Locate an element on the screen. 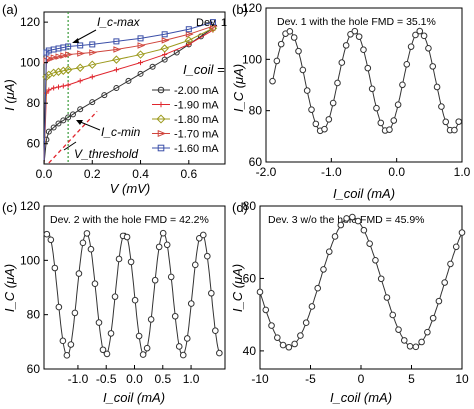  panel-a-corner-text: Dev. 1 is located at coordinates (211, 23).